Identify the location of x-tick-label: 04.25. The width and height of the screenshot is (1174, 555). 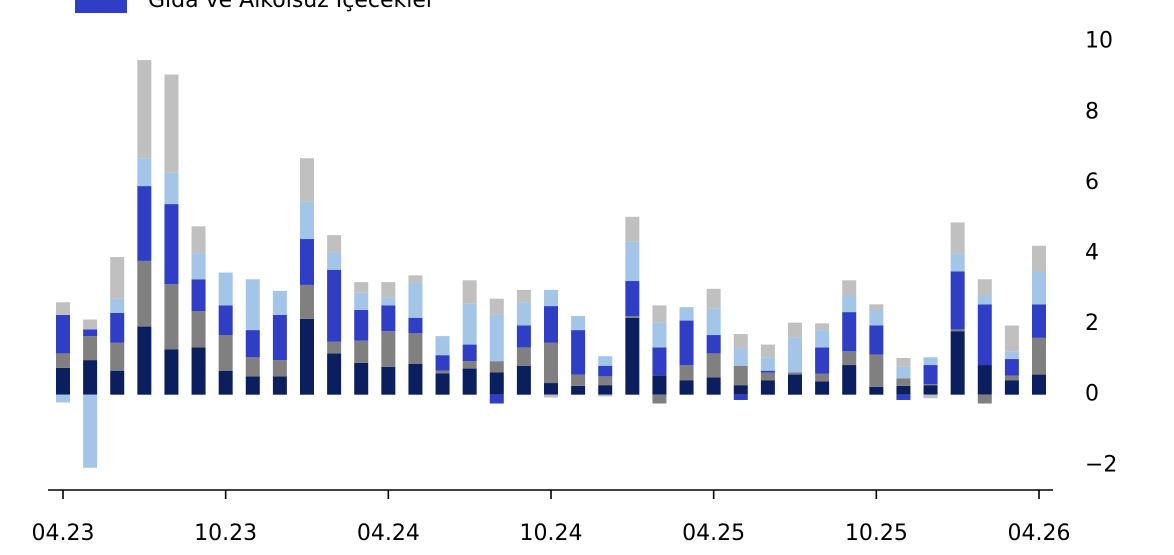
(713, 533).